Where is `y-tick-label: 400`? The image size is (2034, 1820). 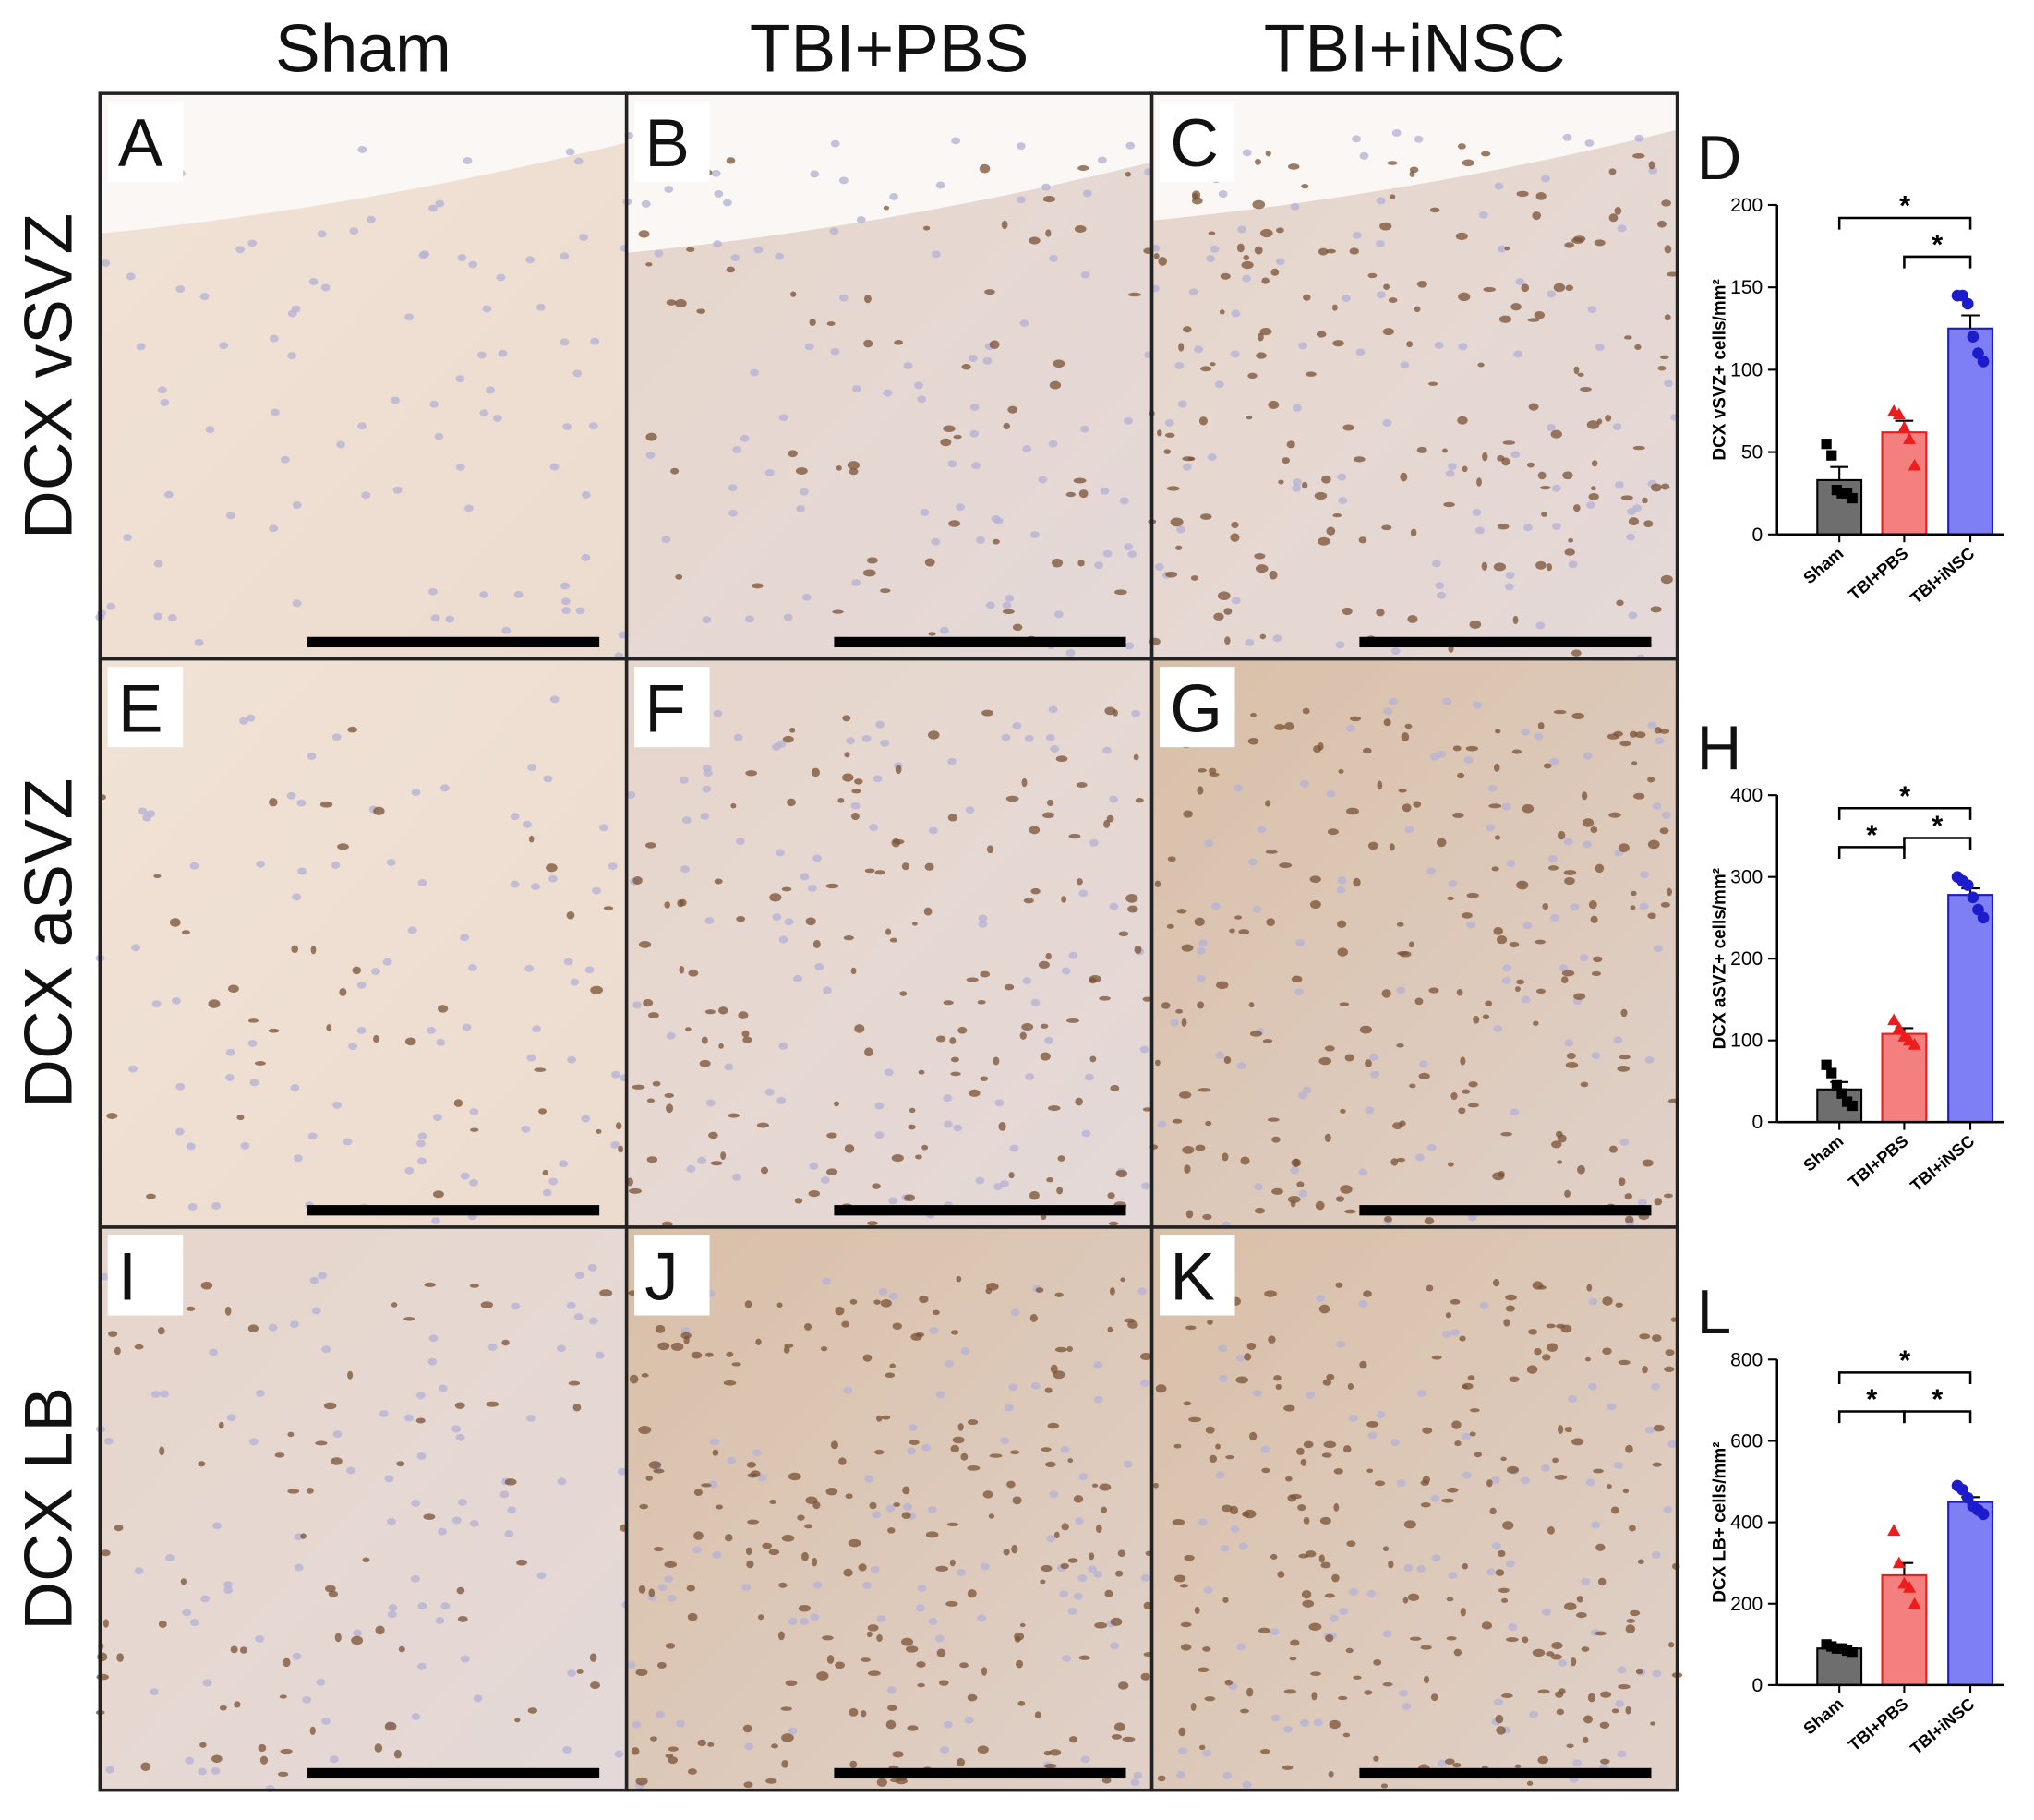
y-tick-label: 400 is located at coordinates (1746, 795).